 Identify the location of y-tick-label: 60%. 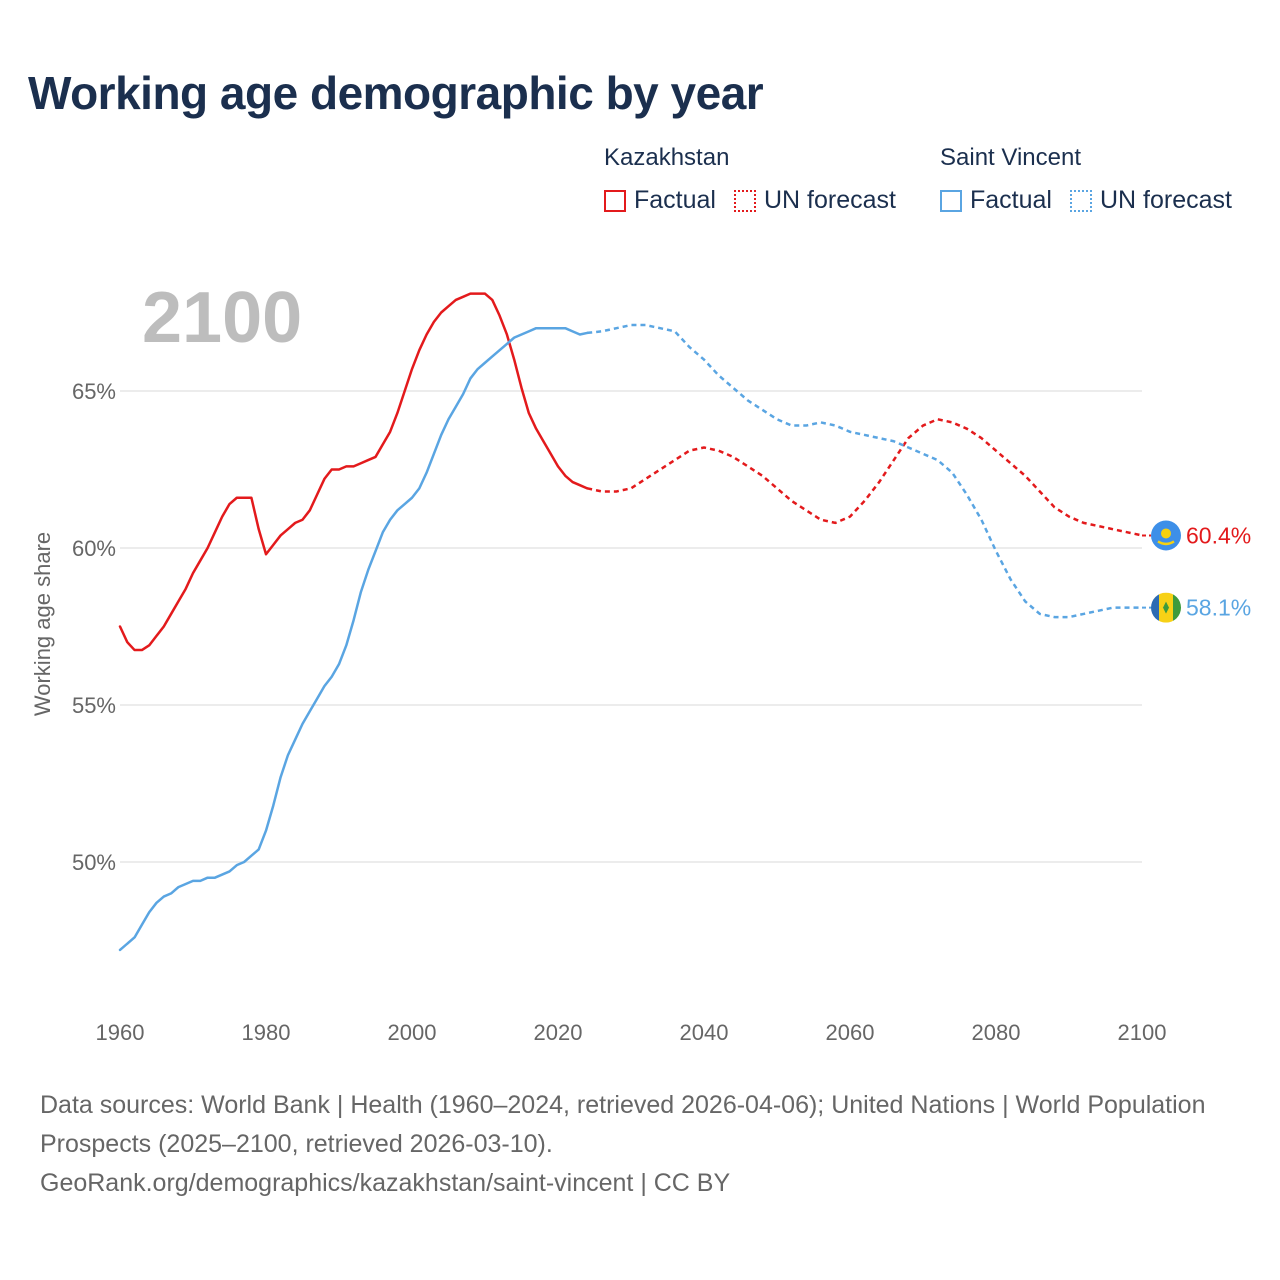
(94, 548).